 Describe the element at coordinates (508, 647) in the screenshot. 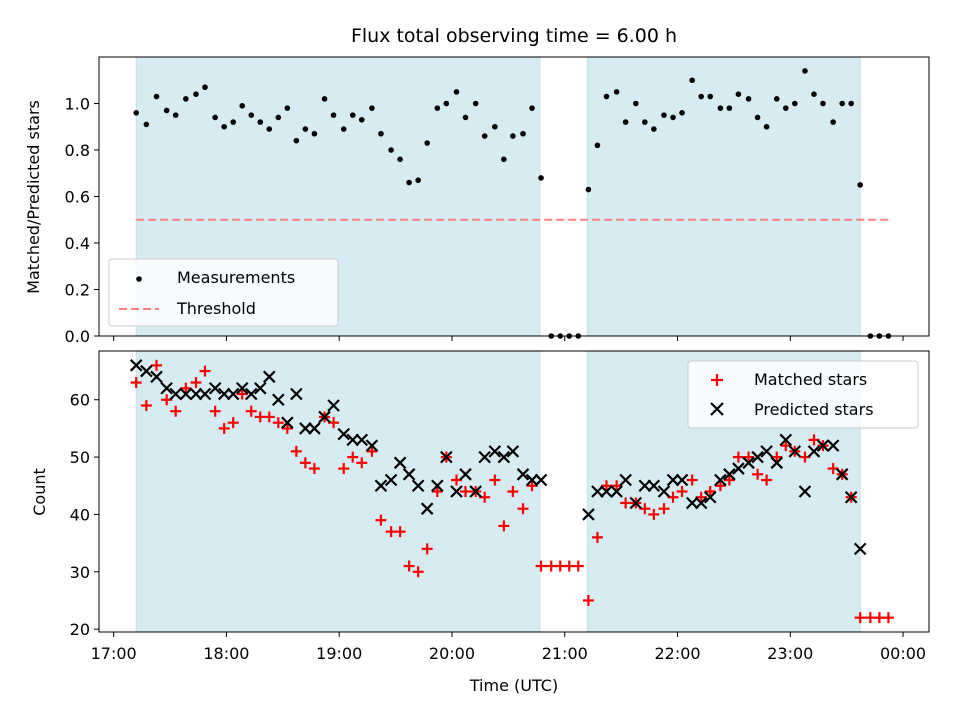

I see `bottom-x-ticks: 17:00 18:00 19:00 20:00 21:00 22:00 23:00 00:00` at that location.